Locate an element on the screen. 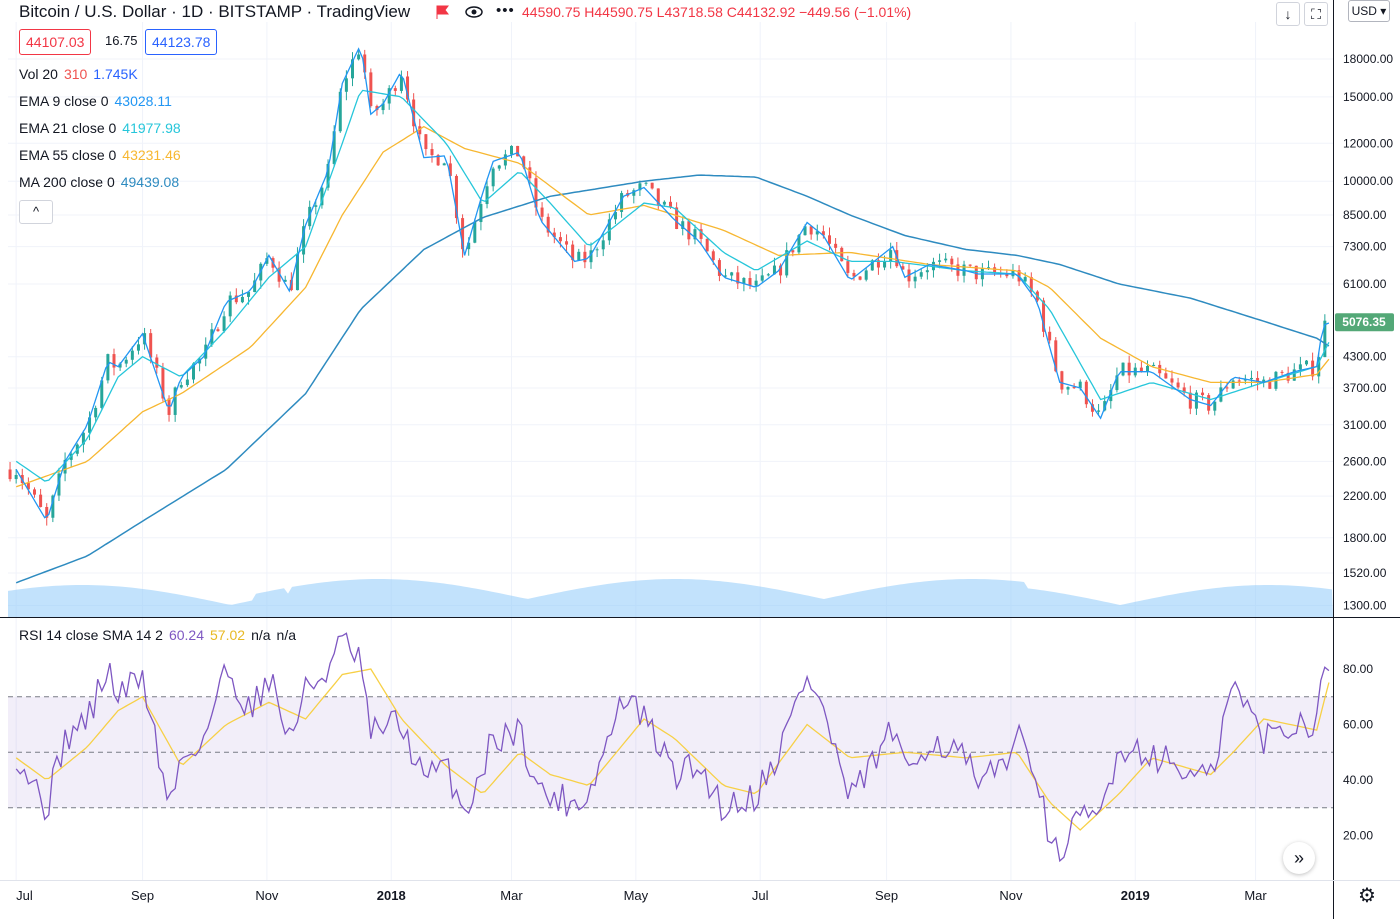 This screenshot has width=1400, height=919. rsi-tick-label: 80.00 is located at coordinates (1358, 669).